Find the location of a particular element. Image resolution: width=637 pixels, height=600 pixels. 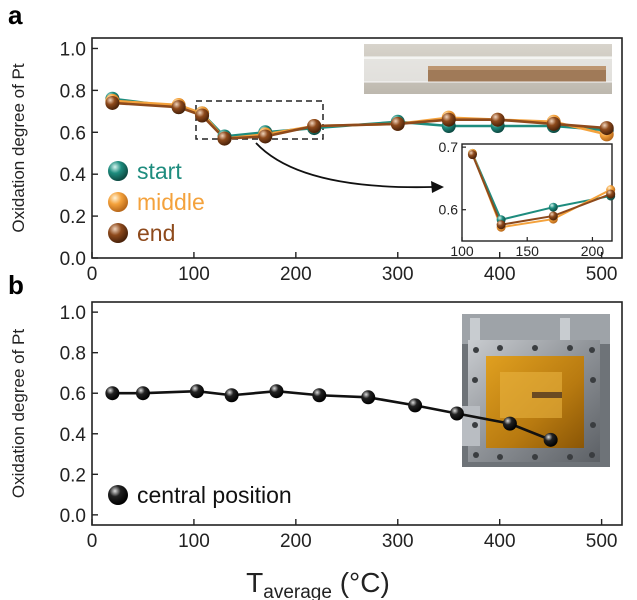

legend-label-end: end is located at coordinates (156, 233).